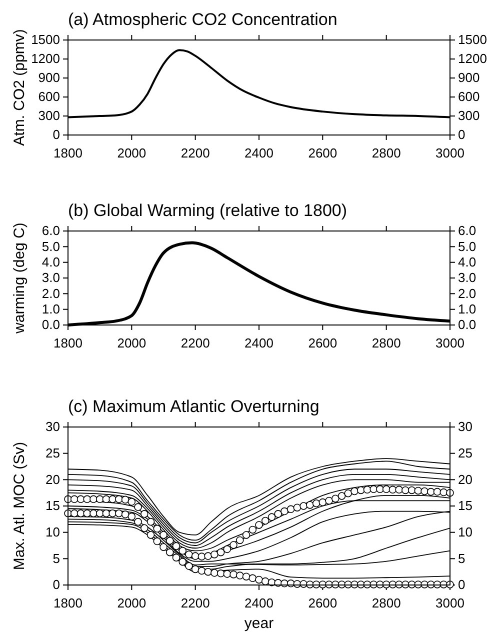  What do you see at coordinates (465, 479) in the screenshot?
I see `y2-tick-label: 20` at bounding box center [465, 479].